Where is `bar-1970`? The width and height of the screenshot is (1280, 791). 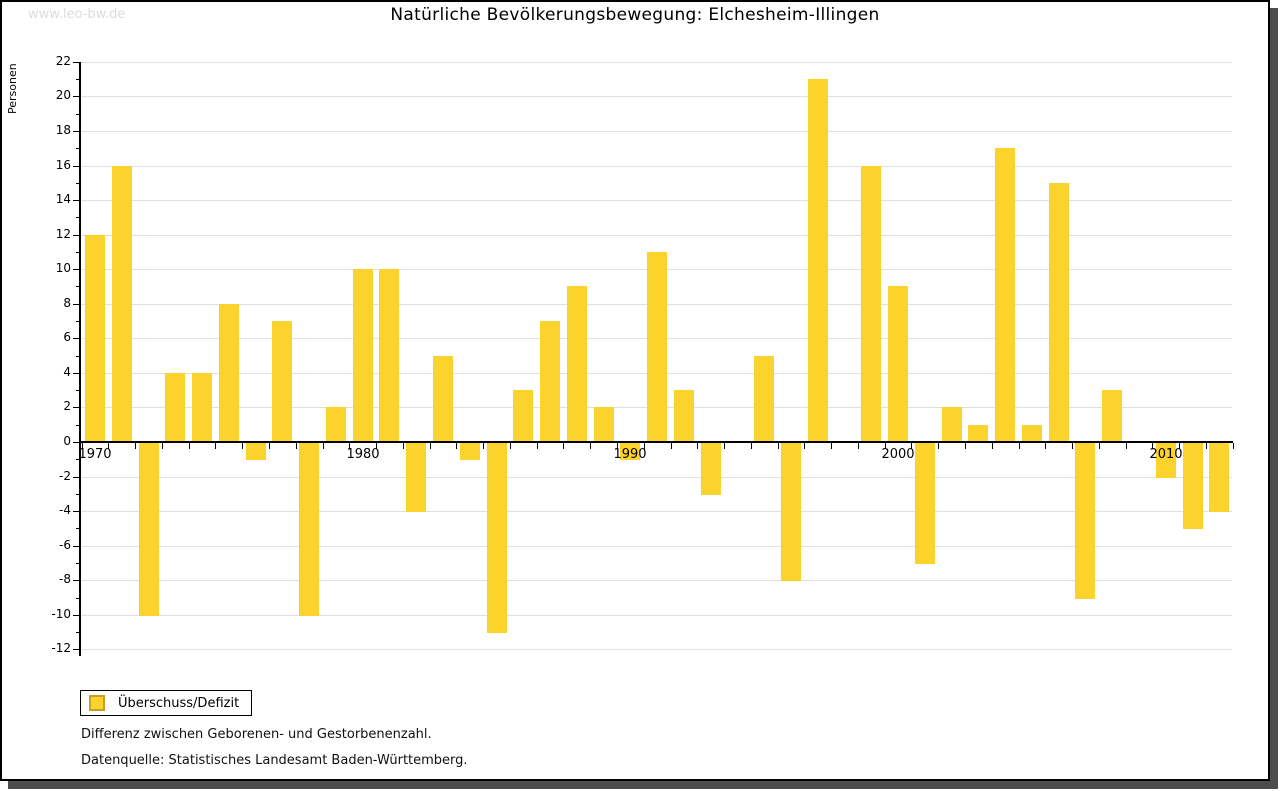 bar-1970 is located at coordinates (95, 338).